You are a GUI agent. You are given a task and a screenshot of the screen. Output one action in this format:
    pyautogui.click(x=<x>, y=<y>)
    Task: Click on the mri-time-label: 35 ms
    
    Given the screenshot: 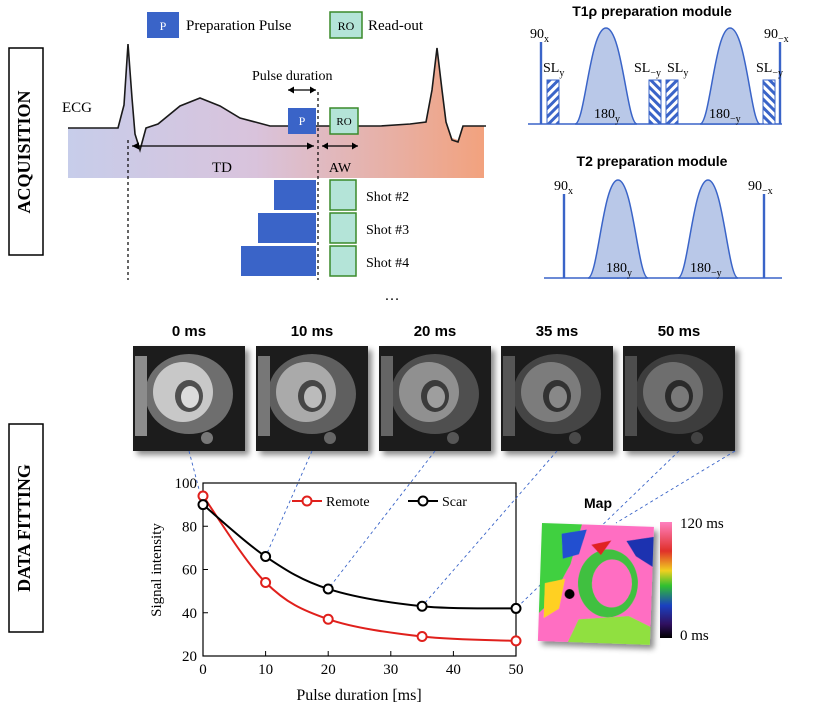 What is the action you would take?
    pyautogui.click(x=557, y=331)
    